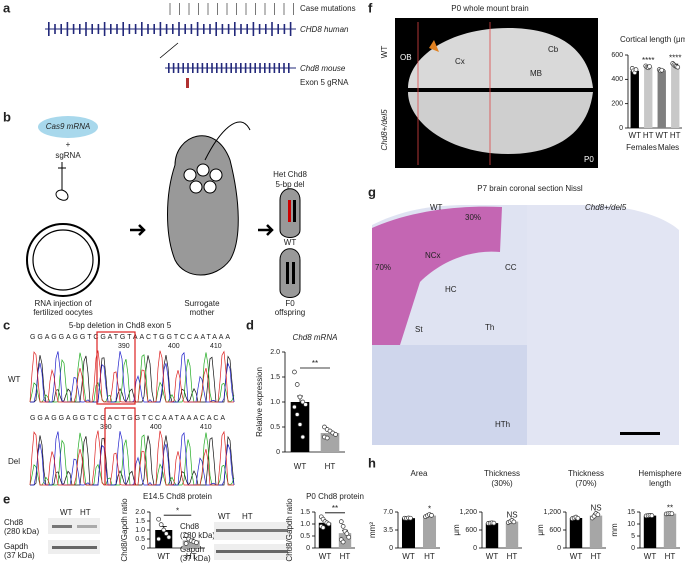 The image size is (685, 565). Describe the element at coordinates (555, 530) in the screenshot. I see `y-tick-label: 600` at that location.